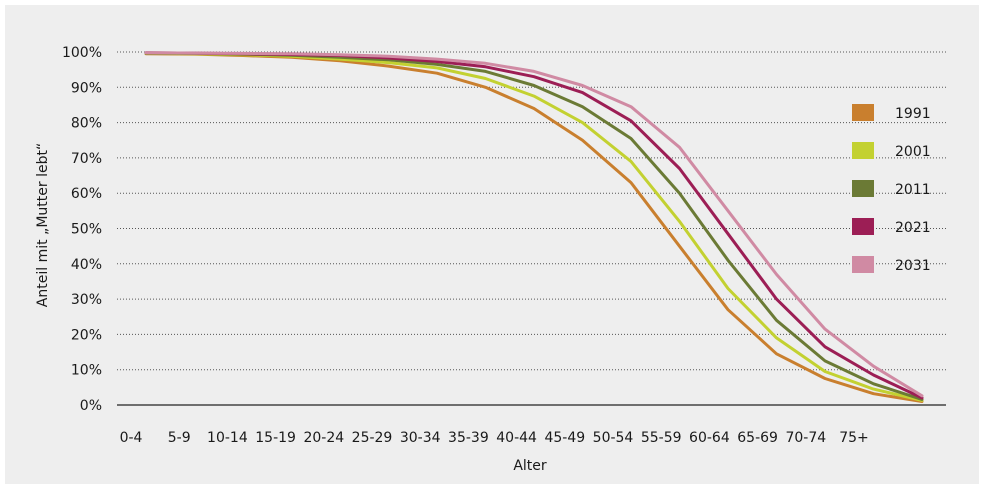 This screenshot has height=489, width=984. I want to click on legend-label-2001: 2001, so click(913, 152).